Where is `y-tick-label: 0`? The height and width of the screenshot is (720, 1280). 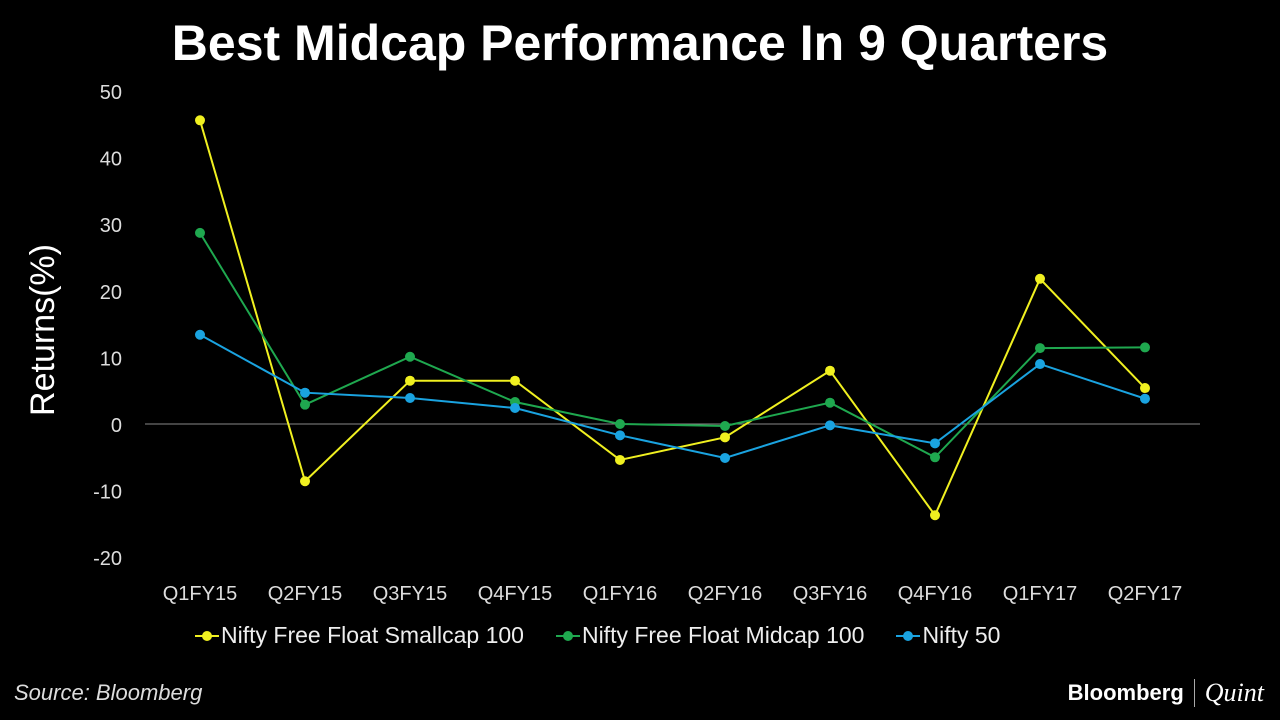 y-tick-label: 0 is located at coordinates (116, 426).